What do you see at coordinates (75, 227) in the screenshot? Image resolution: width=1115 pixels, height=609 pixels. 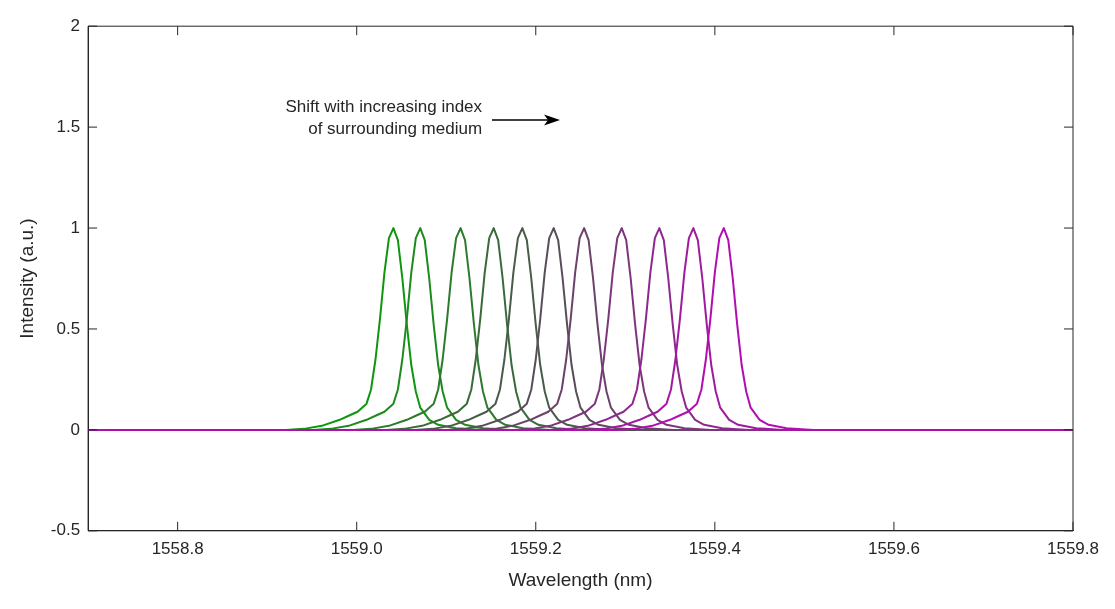 I see `y-tick-label: 1` at bounding box center [75, 227].